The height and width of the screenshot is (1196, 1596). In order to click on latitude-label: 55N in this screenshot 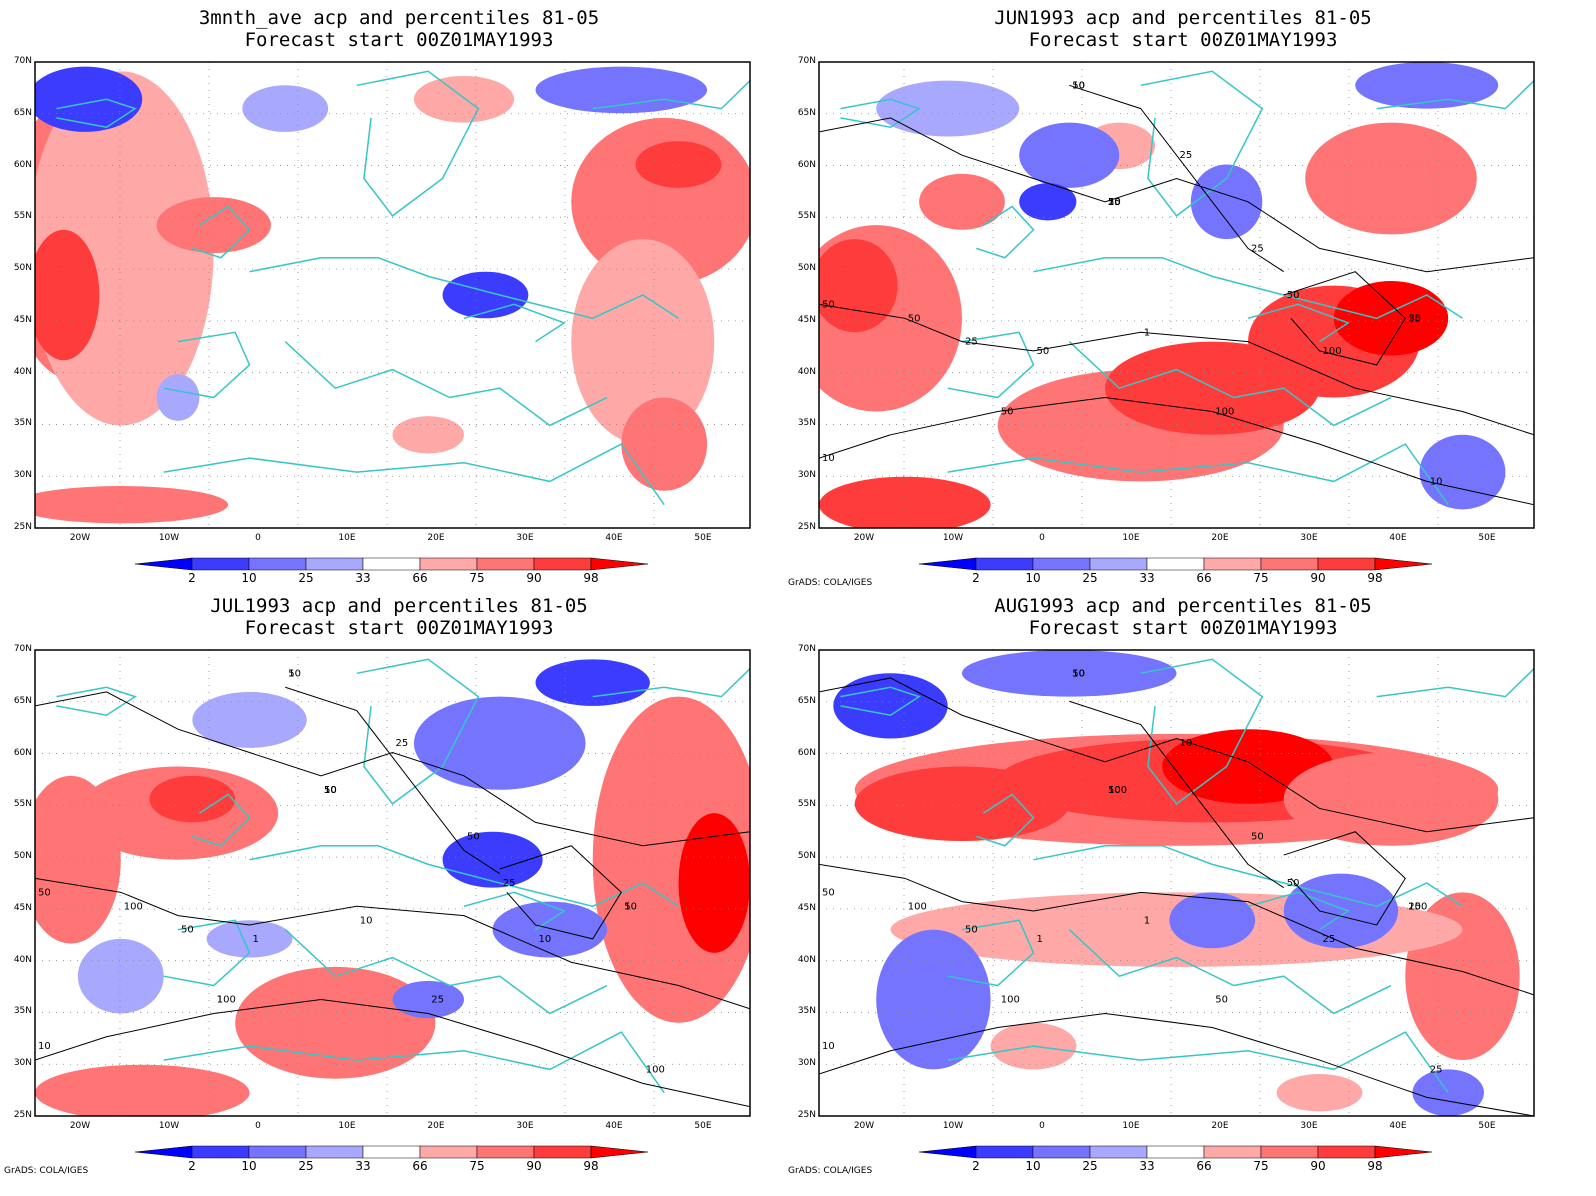, I will do `click(22, 804)`.